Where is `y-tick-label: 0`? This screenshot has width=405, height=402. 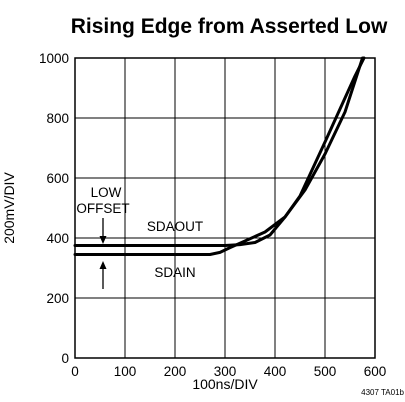
y-tick-label: 0 is located at coordinates (65, 358).